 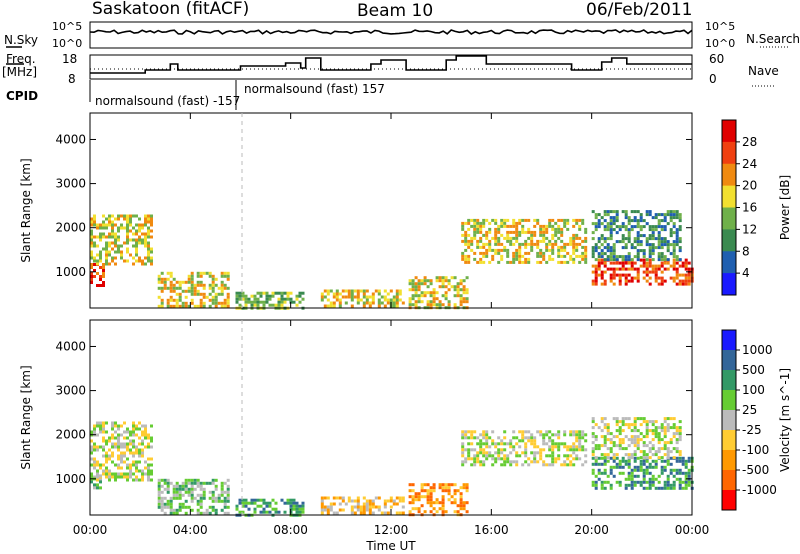 What do you see at coordinates (70, 228) in the screenshot?
I see `power-ytick-label: 2000` at bounding box center [70, 228].